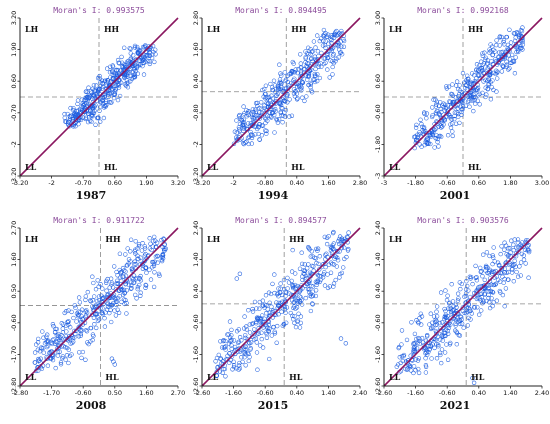 This screenshot has height=424, width=550. I want to click on quadrant-label-hl: HL, so click(298, 167).